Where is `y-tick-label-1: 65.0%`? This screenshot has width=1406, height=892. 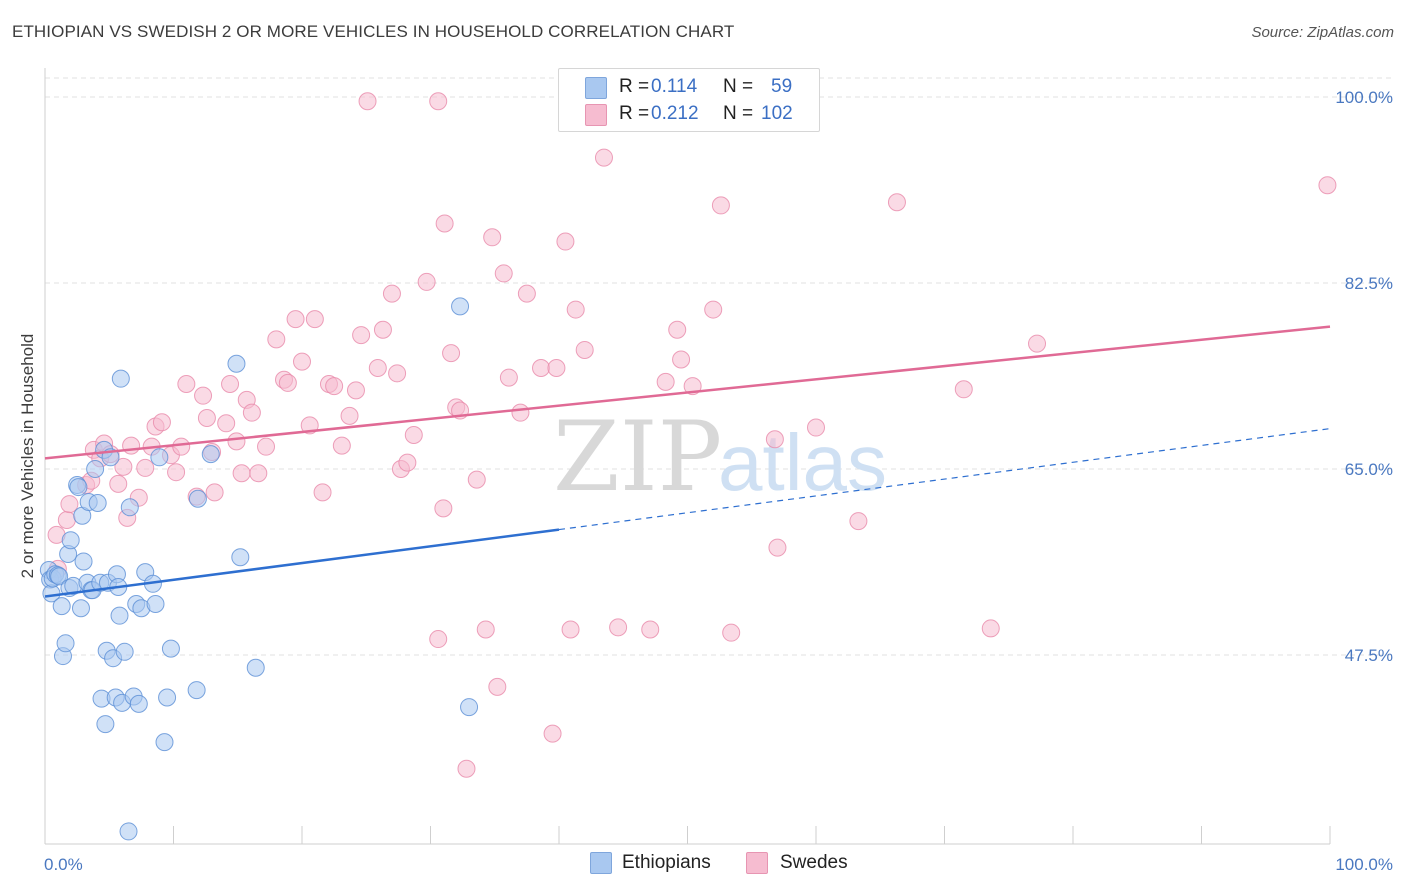 y-tick-label-1: 65.0% is located at coordinates (1369, 469).